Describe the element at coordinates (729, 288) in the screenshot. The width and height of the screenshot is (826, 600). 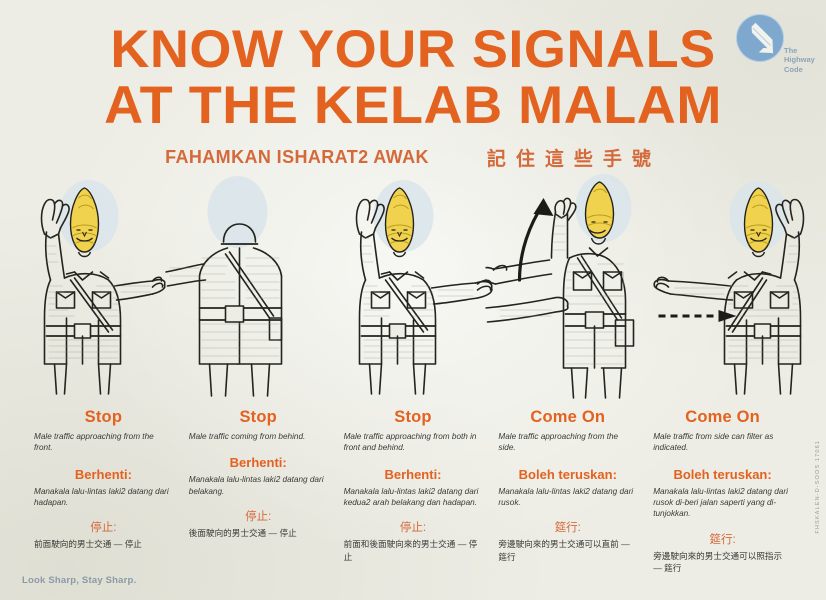
I see `officer-arm-extended-dashed-arrow-illustration` at that location.